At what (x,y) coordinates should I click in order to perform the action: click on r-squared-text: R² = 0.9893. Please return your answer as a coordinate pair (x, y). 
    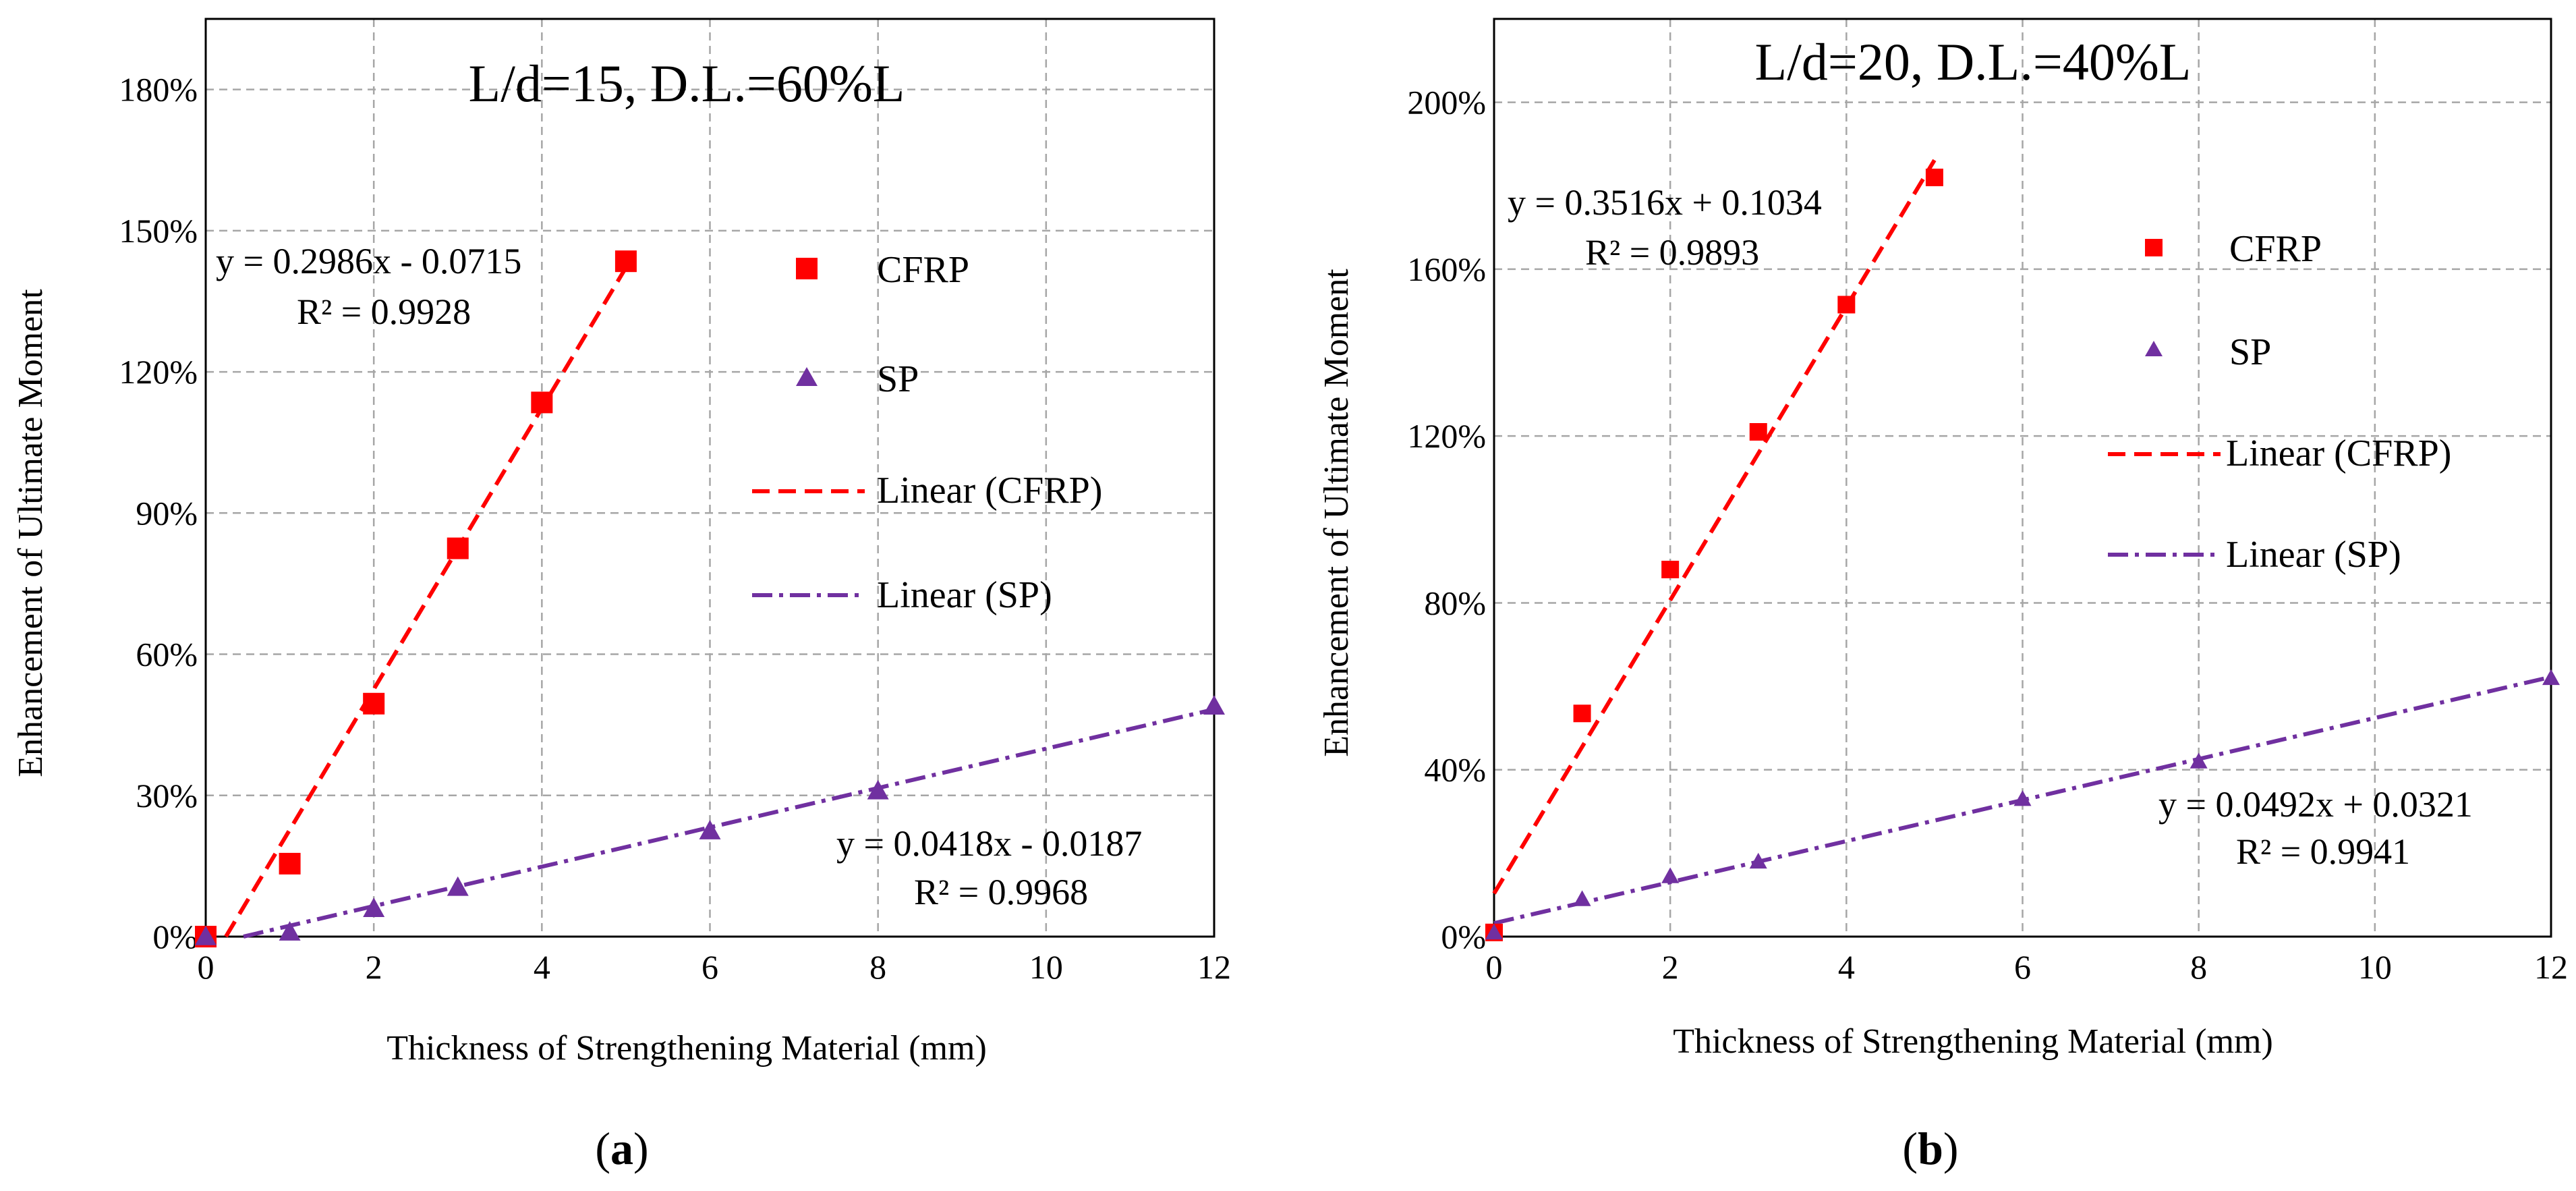
    Looking at the image, I should click on (1672, 252).